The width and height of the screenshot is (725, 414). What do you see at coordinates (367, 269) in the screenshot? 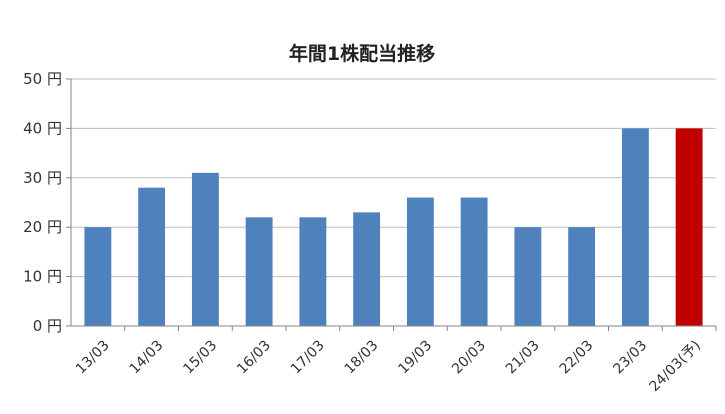
I see `bar-18/03` at bounding box center [367, 269].